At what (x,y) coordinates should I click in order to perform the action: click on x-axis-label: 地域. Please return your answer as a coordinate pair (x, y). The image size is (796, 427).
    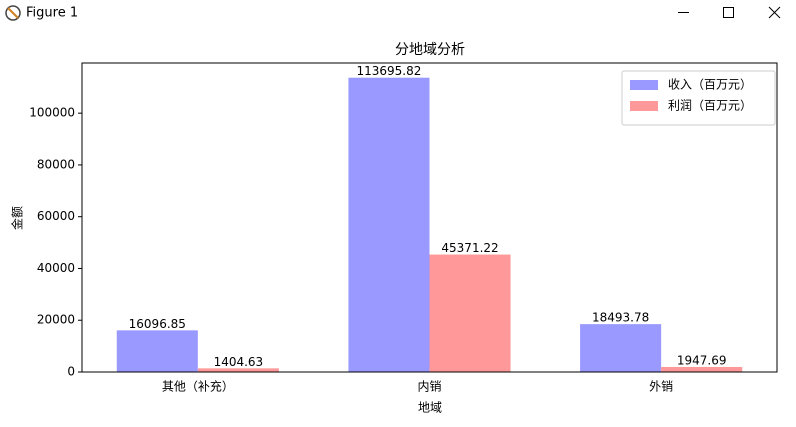
    Looking at the image, I should click on (430, 408).